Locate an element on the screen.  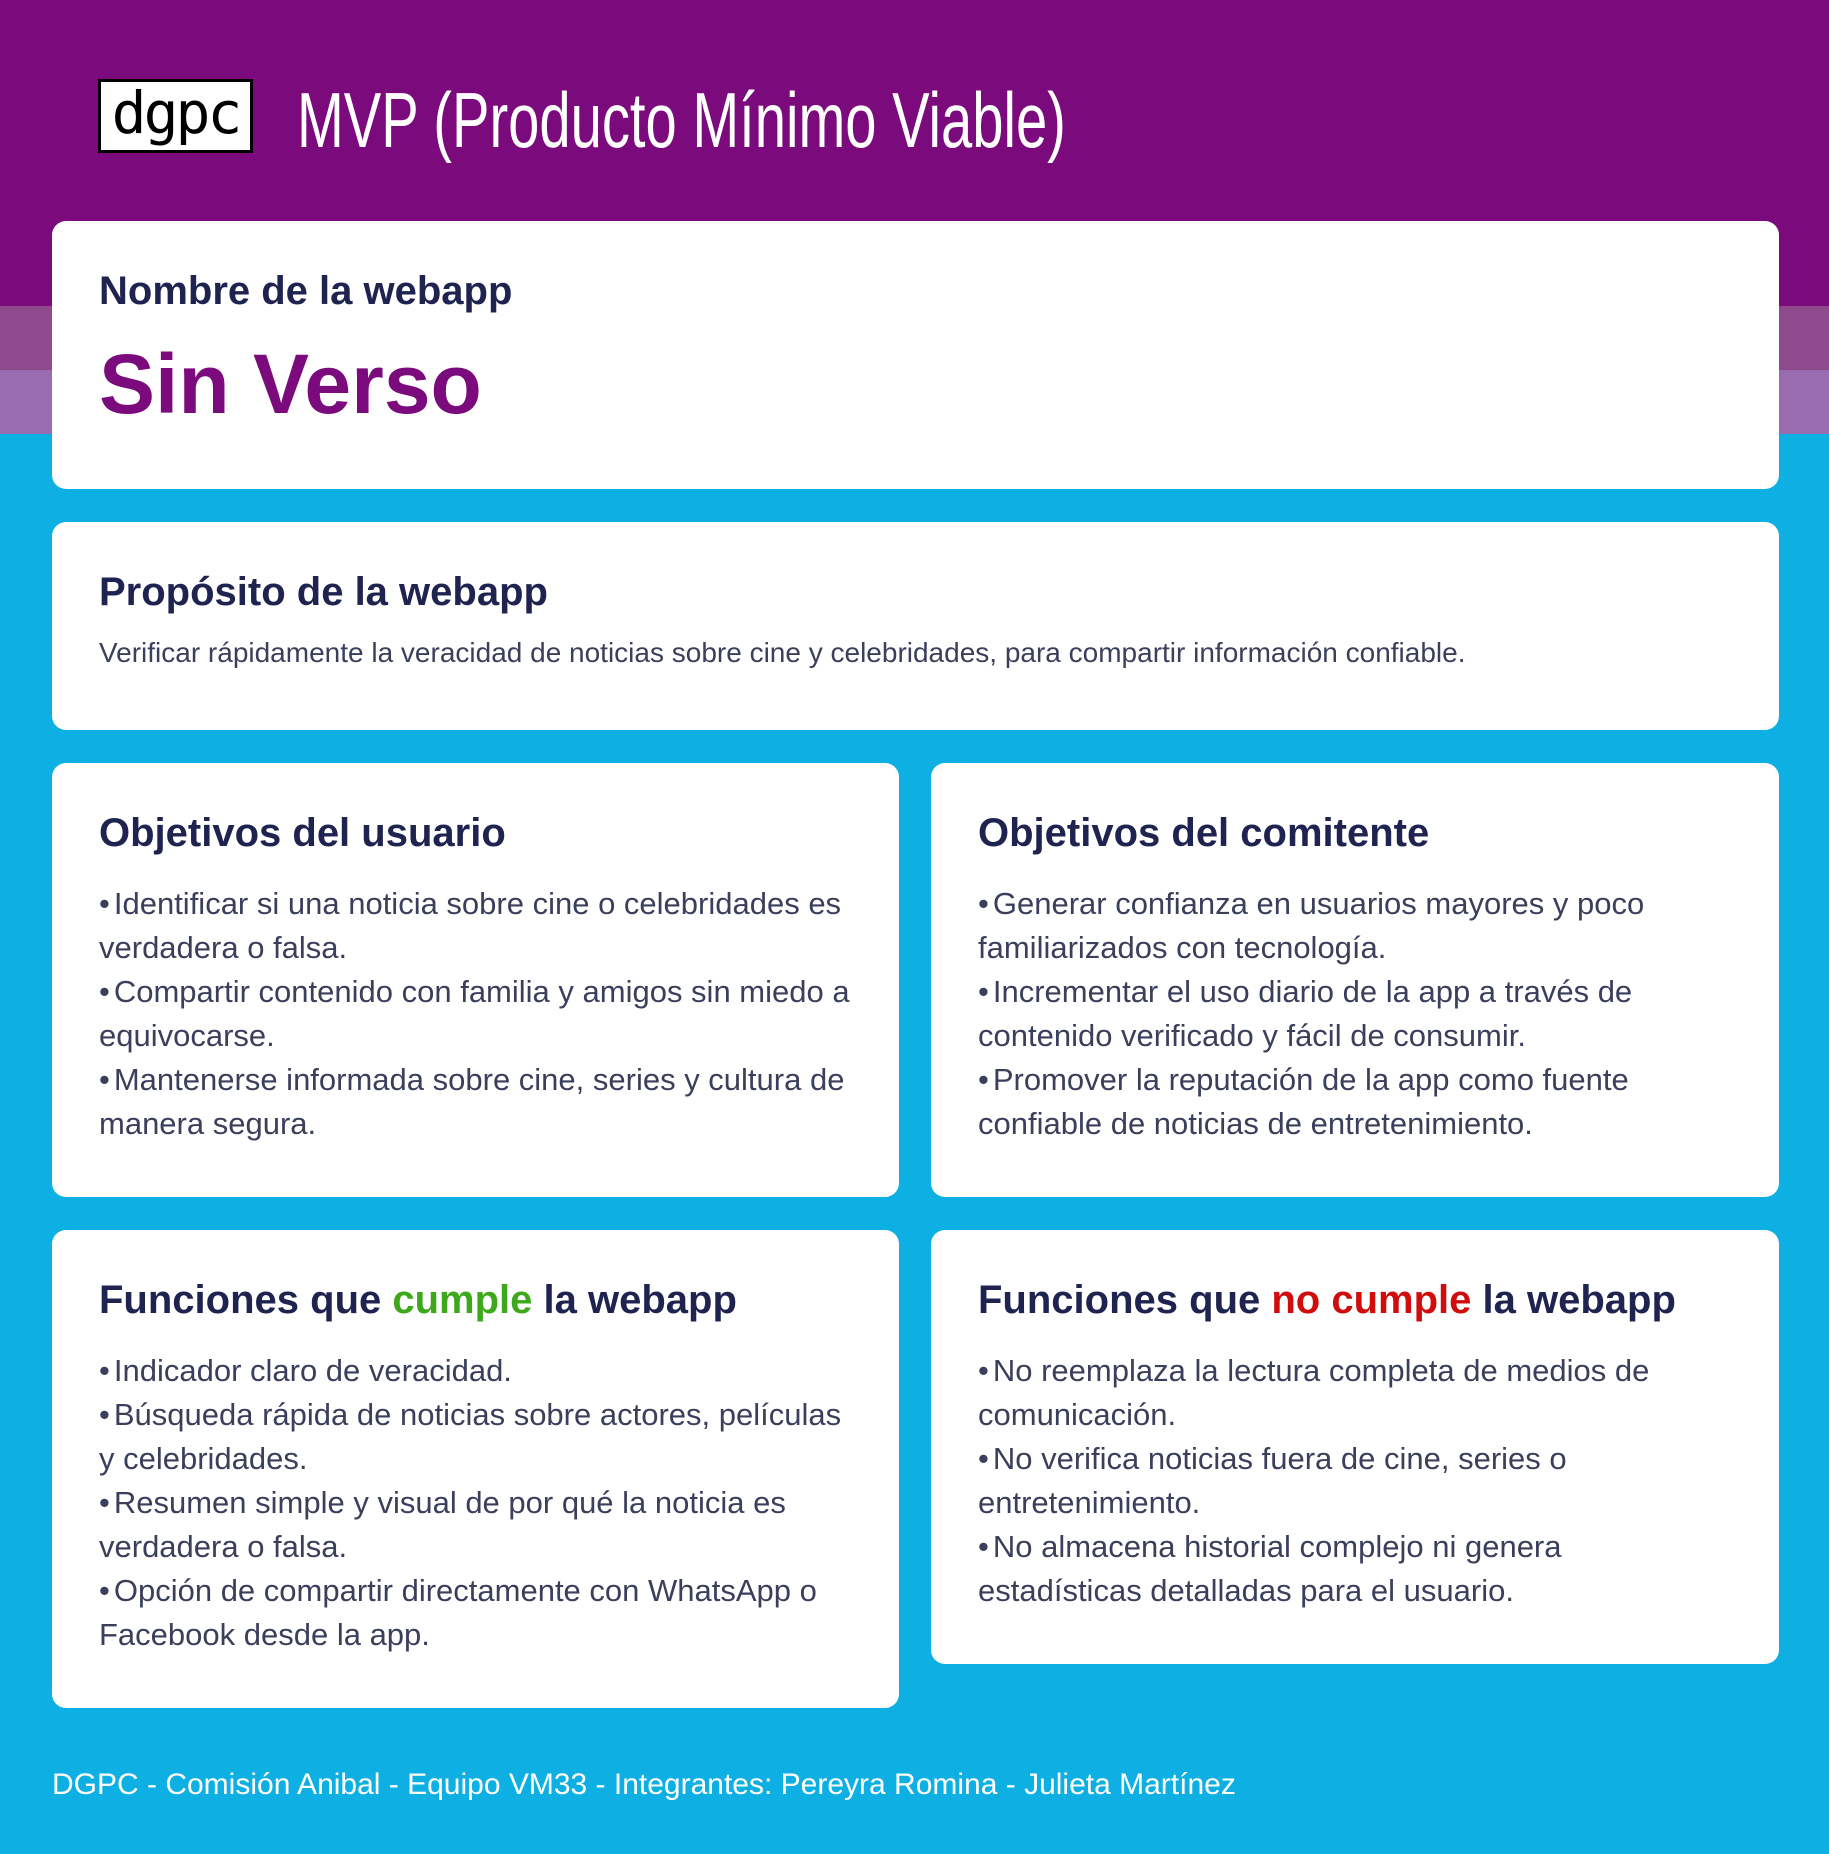
page-title: MVP (Producto Mínimo Viable) is located at coordinates (681, 120).